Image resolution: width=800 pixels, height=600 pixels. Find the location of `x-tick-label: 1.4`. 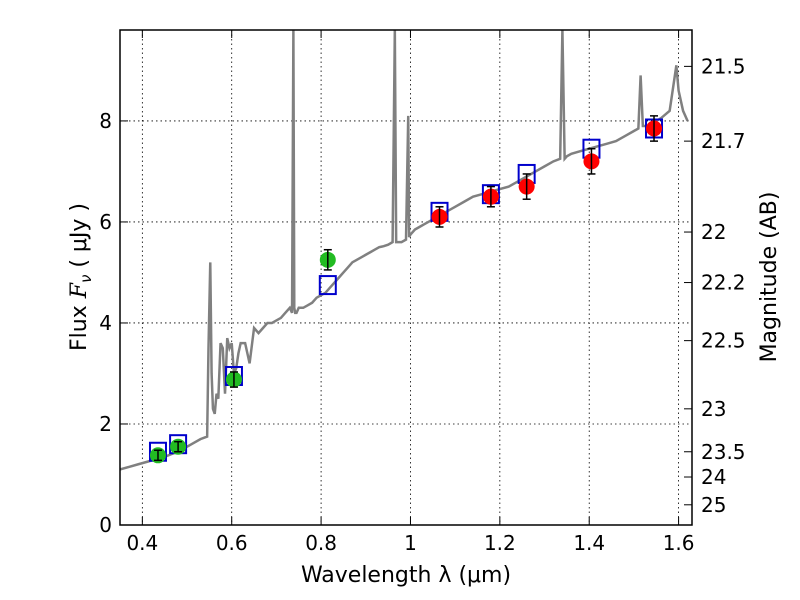

x-tick-label: 1.4 is located at coordinates (589, 543).